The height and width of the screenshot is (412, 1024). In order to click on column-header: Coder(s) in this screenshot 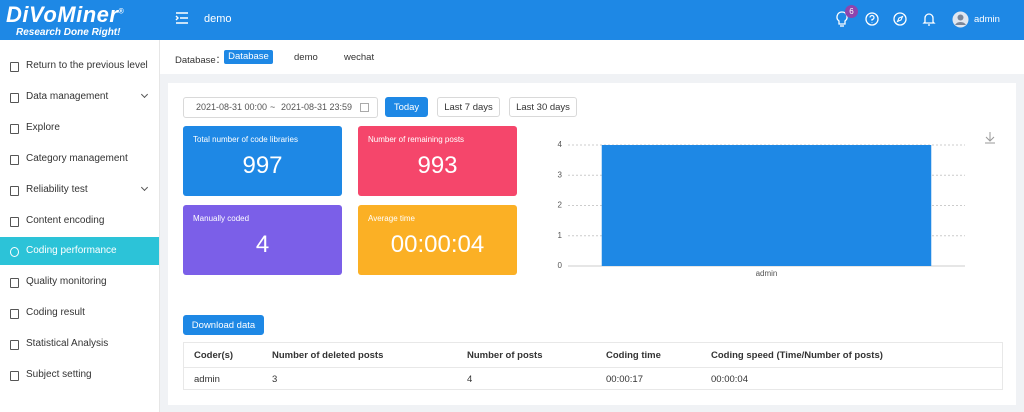, I will do `click(214, 355)`.